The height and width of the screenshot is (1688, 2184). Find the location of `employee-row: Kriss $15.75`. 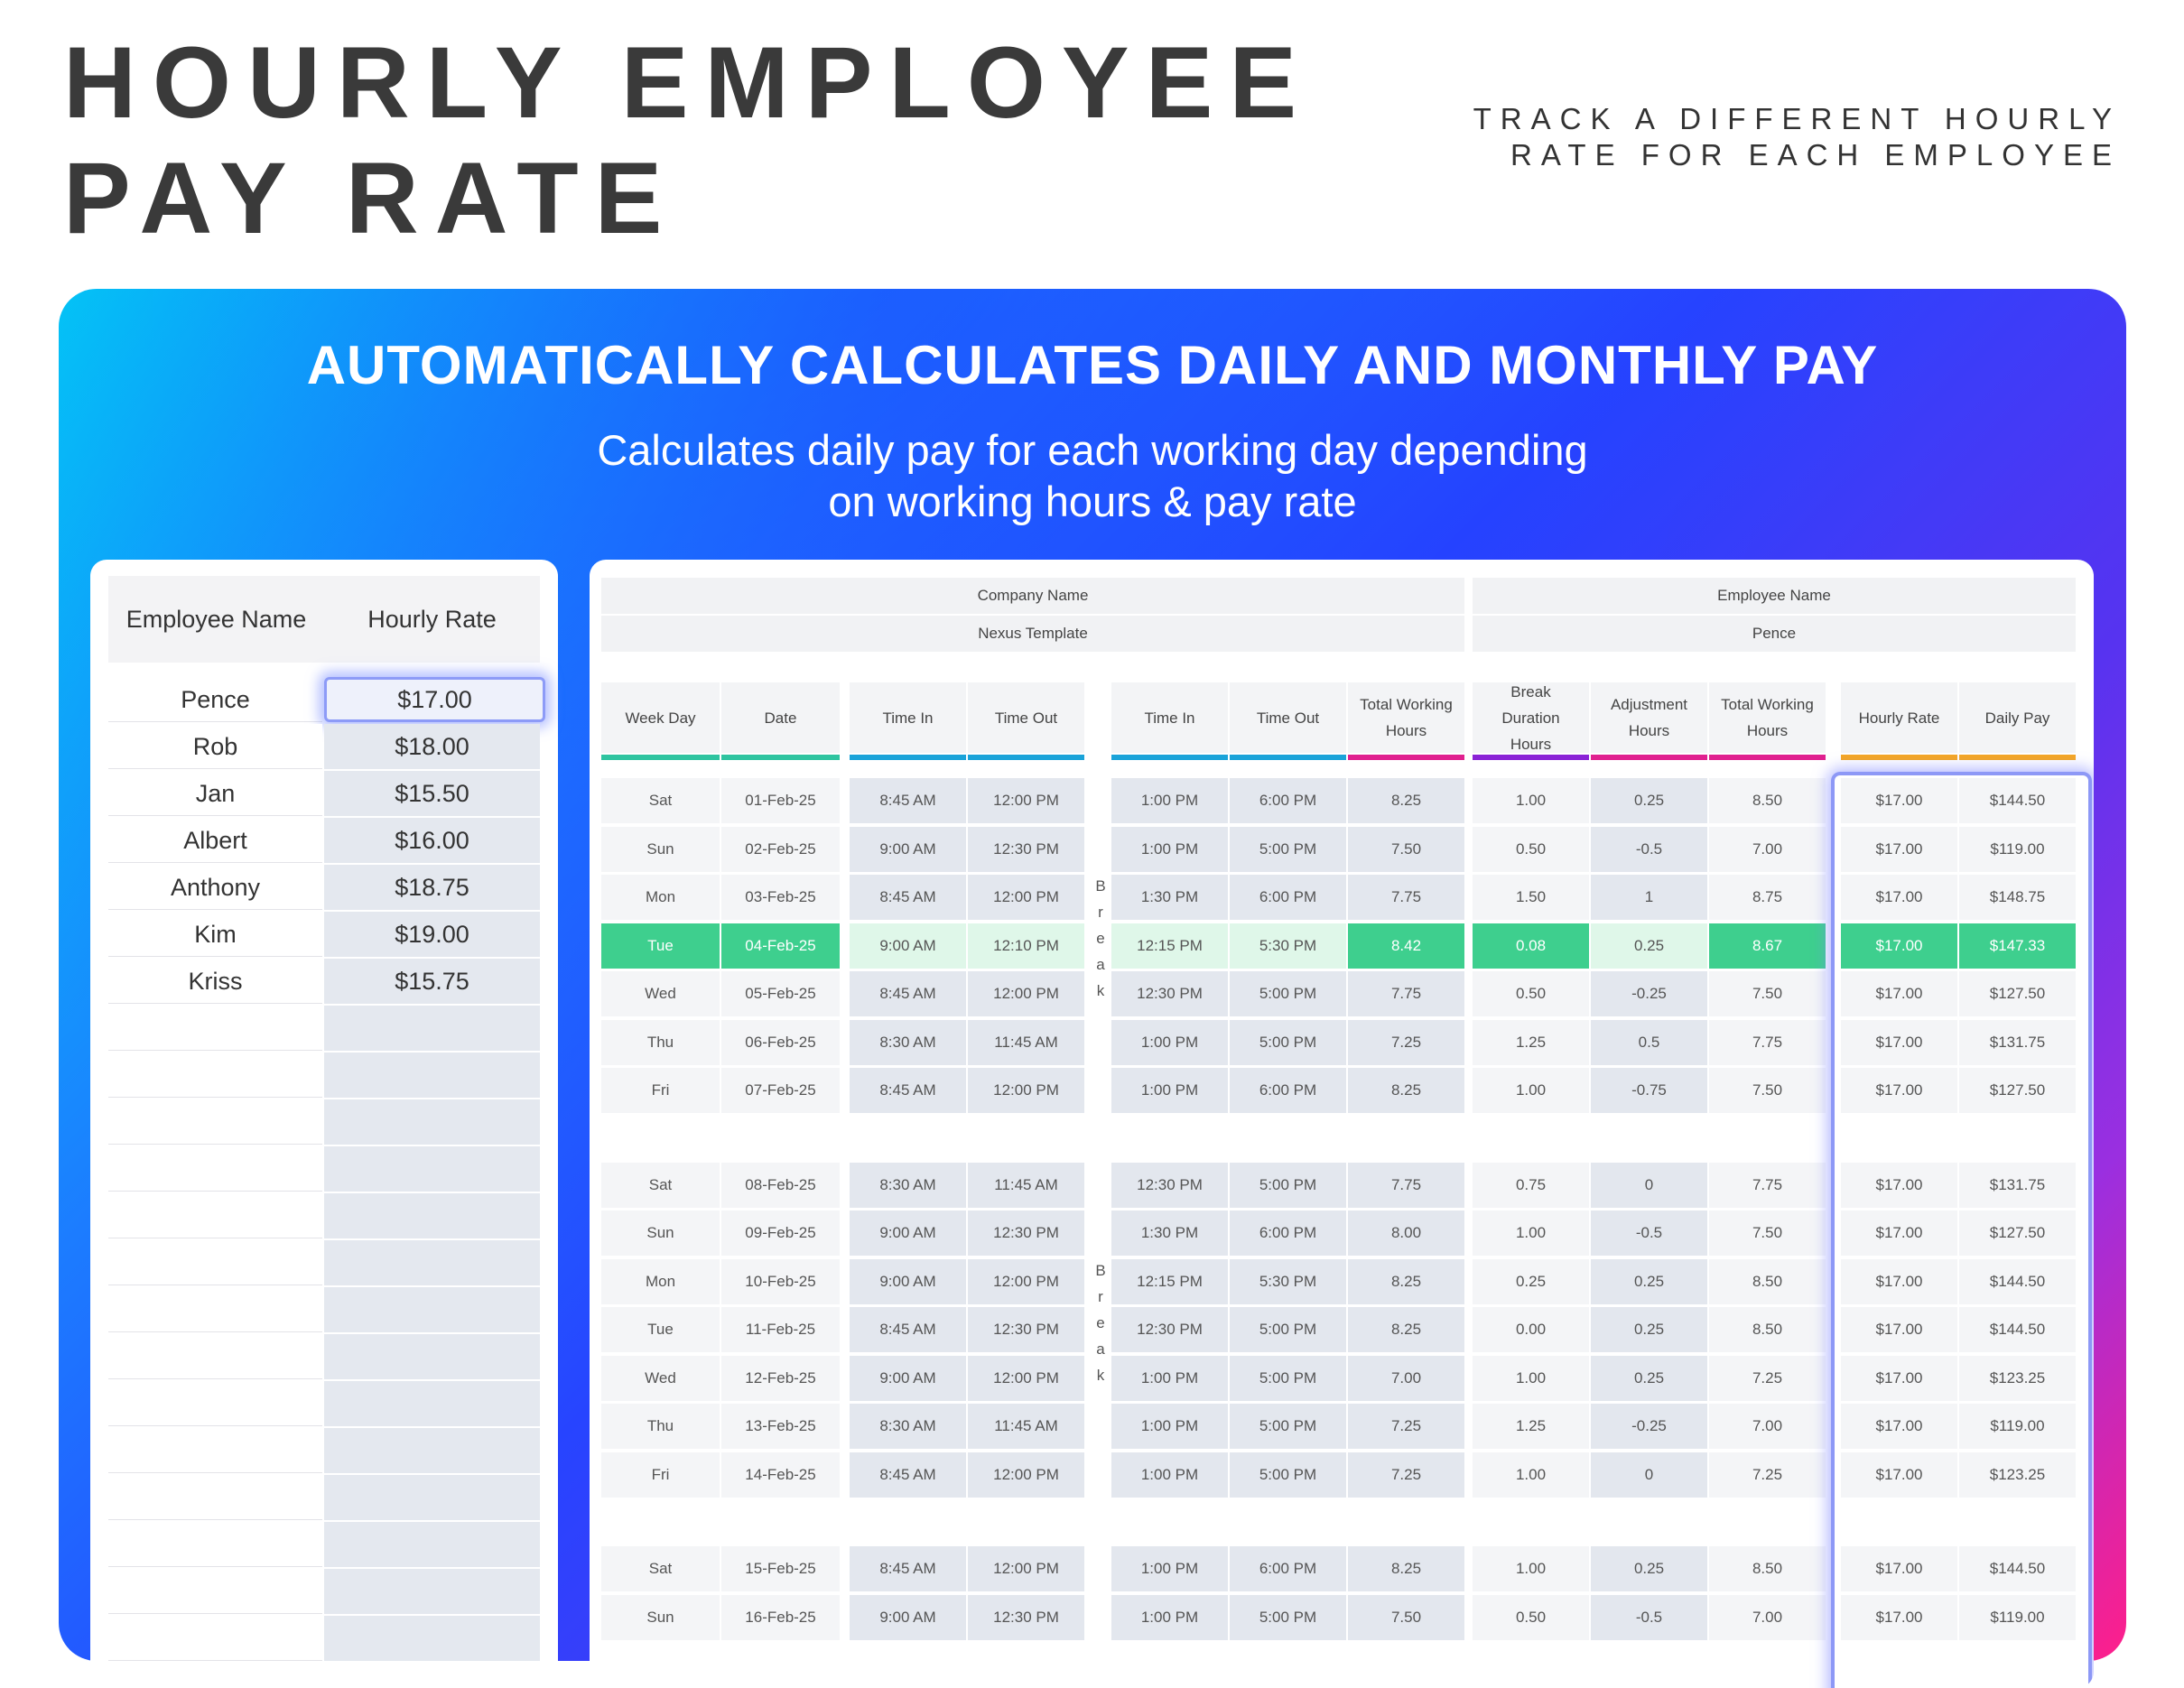

employee-row: Kriss $15.75 is located at coordinates (324, 982).